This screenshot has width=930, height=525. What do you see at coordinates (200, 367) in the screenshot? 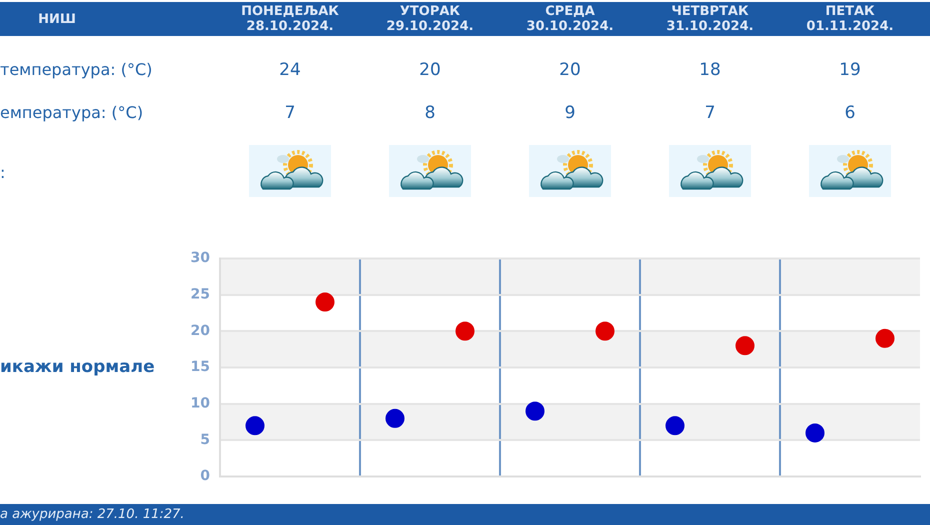
I see `y-tick-label: 15` at bounding box center [200, 367].